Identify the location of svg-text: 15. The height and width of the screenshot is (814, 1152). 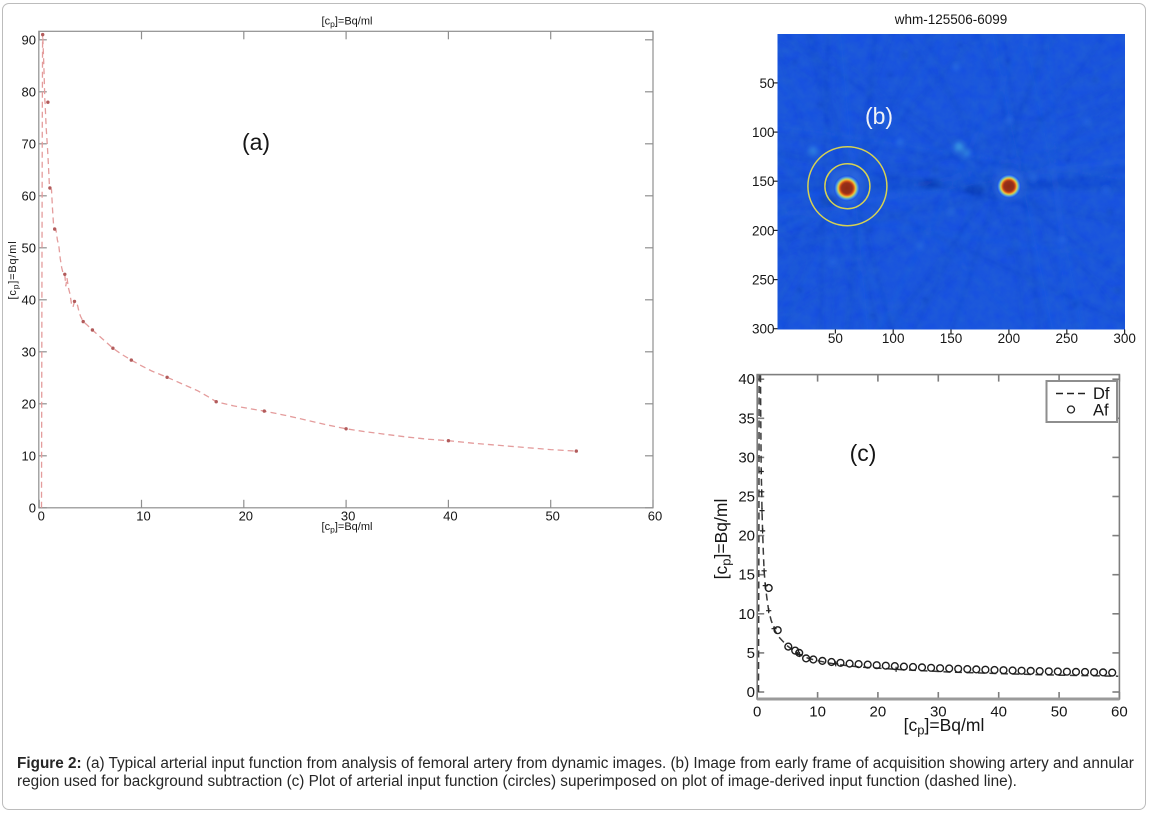
(746, 575).